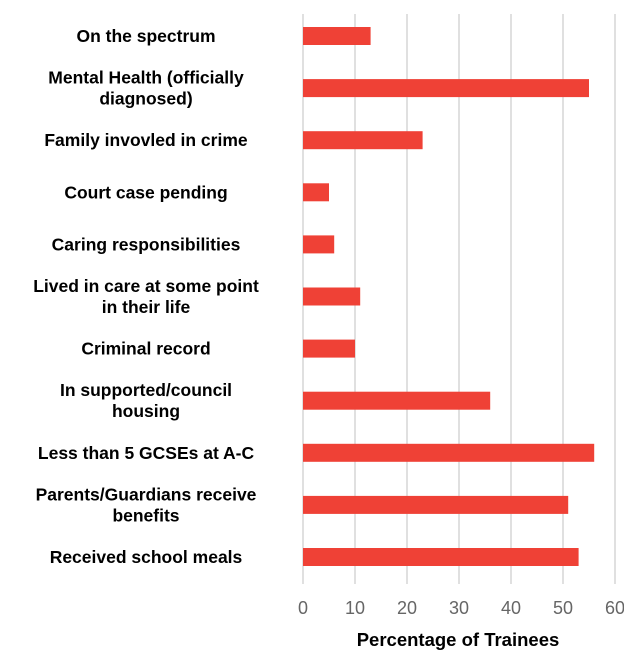  I want to click on category-label: Less than 5 GCSEs at A-C, so click(146, 453).